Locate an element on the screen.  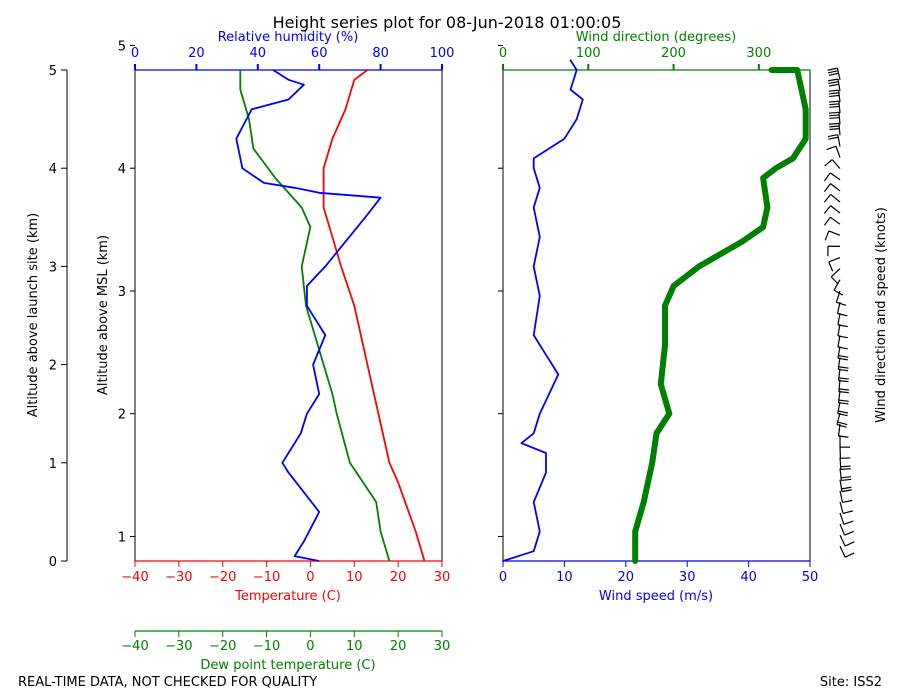
quality-disclaimer: REAL-TIME DATA, NOT CHECKED FOR QUALITY is located at coordinates (167, 682).